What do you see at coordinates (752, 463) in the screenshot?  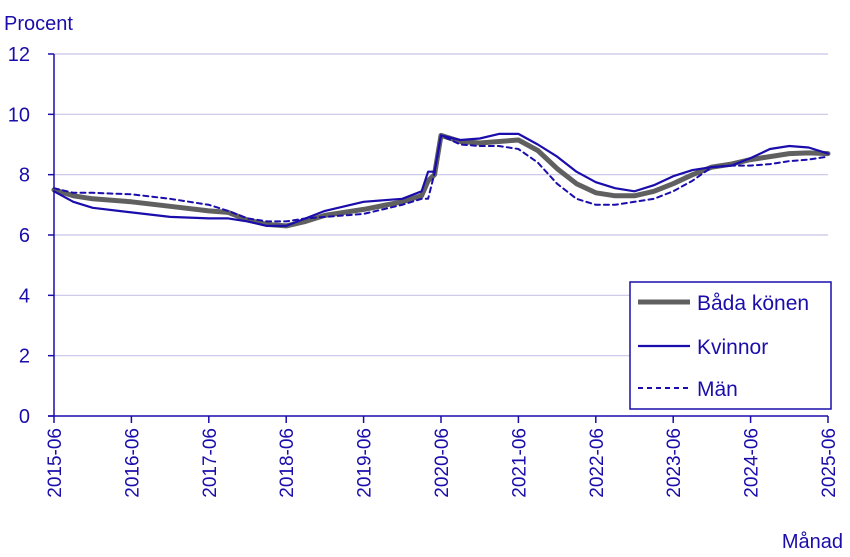 I see `x-tick-label: 2024-06` at bounding box center [752, 463].